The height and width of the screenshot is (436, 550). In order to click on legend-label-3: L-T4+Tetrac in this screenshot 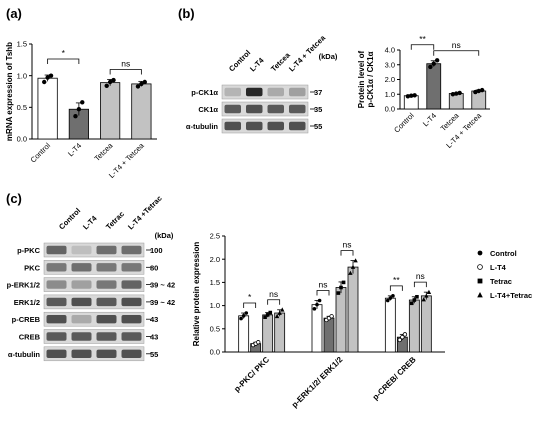, I will do `click(511, 295)`.